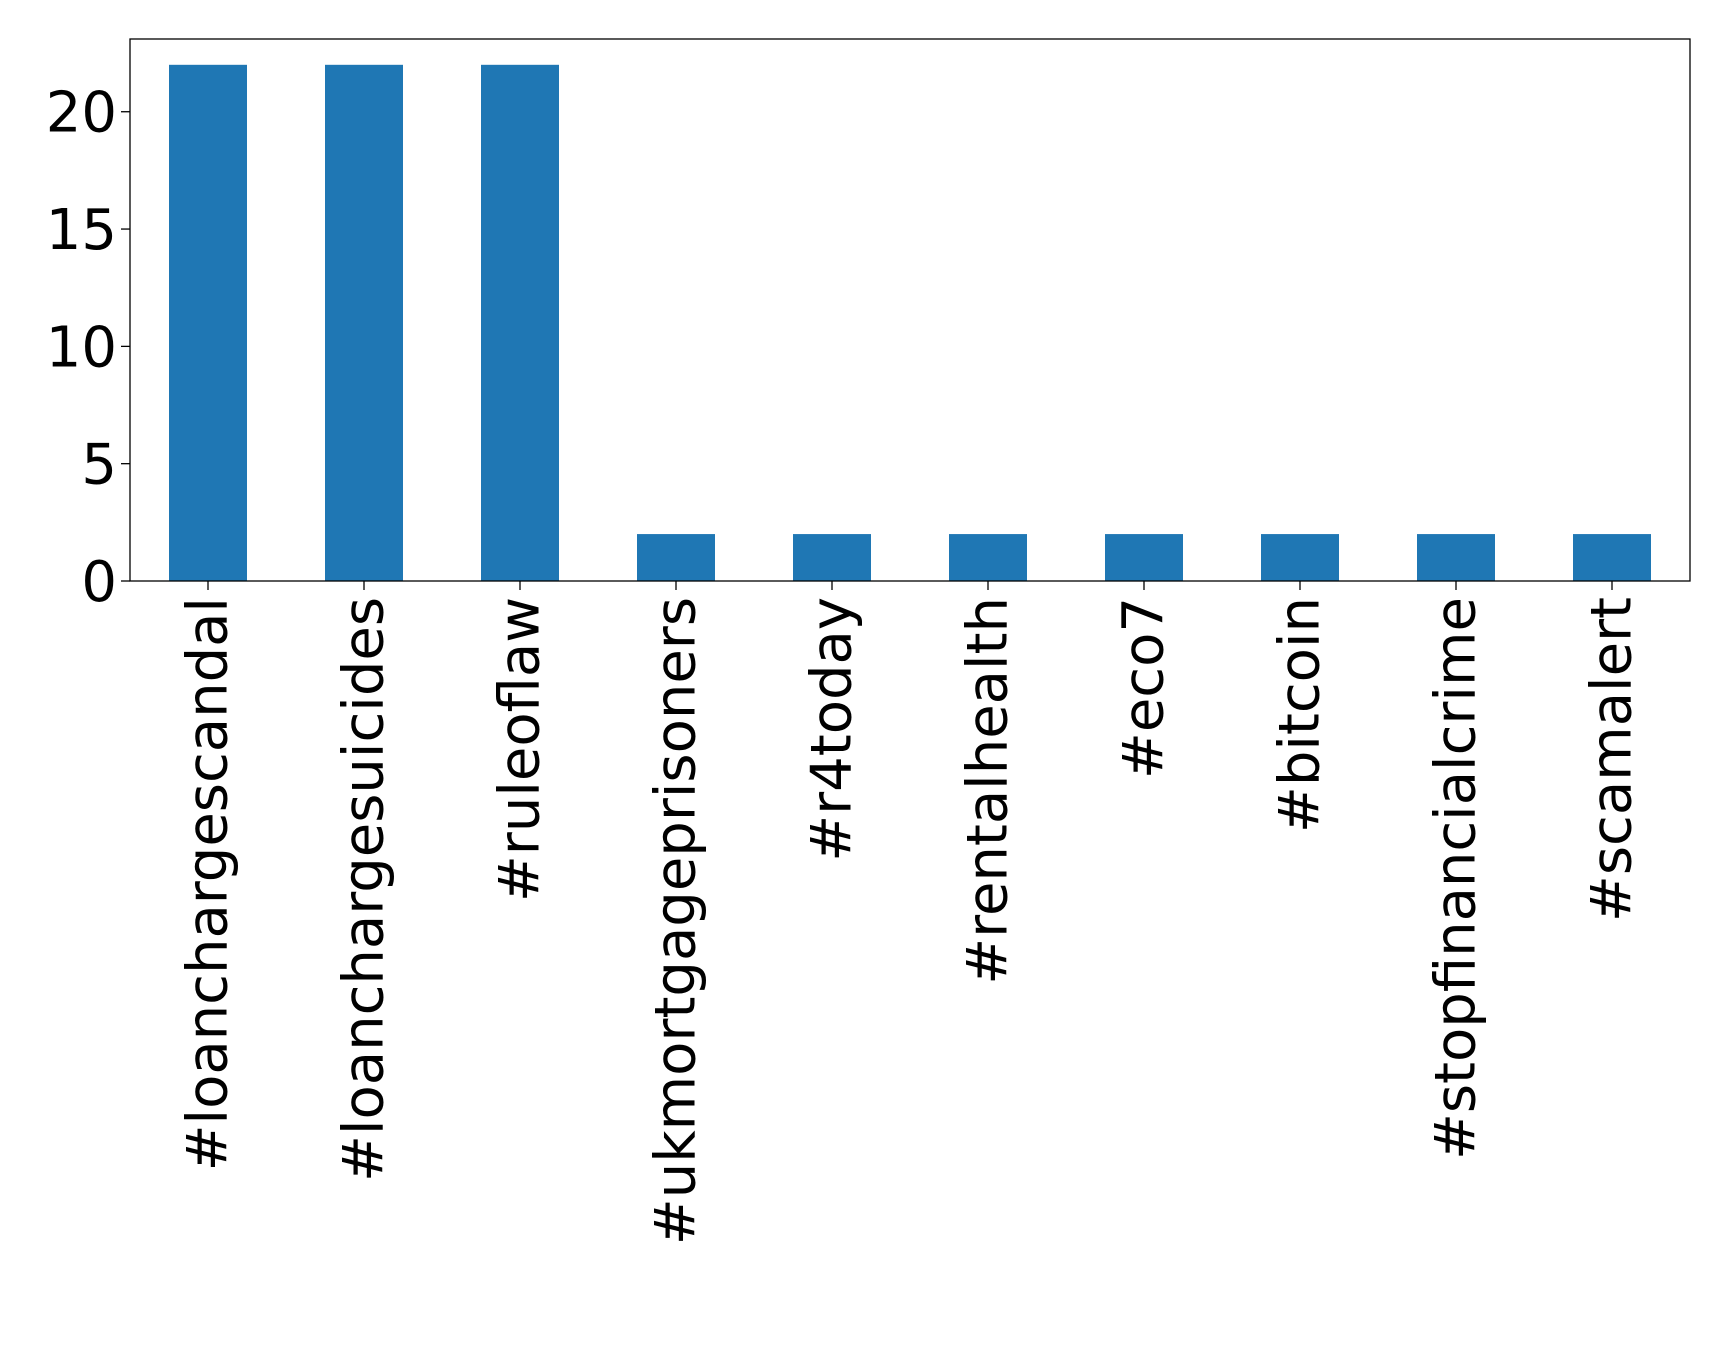 This screenshot has width=1719, height=1356. What do you see at coordinates (520, 749) in the screenshot?
I see `x-tick-label: #ruleoflaw` at bounding box center [520, 749].